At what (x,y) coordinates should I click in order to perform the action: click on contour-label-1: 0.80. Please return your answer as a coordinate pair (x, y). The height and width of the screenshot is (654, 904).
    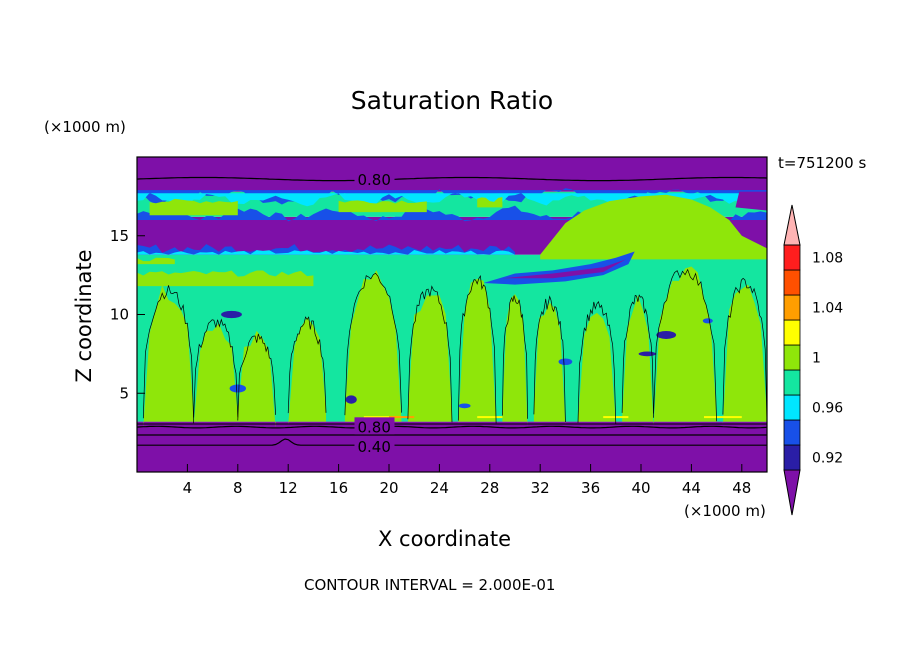
    Looking at the image, I should click on (374, 180).